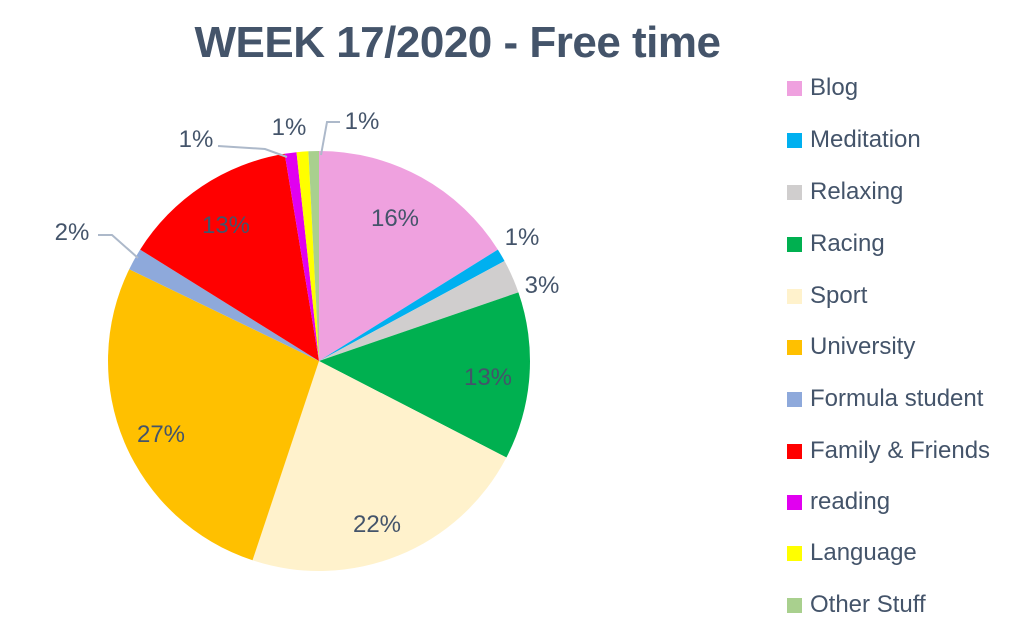 The image size is (1023, 628). I want to click on legend-label: Racing, so click(847, 243).